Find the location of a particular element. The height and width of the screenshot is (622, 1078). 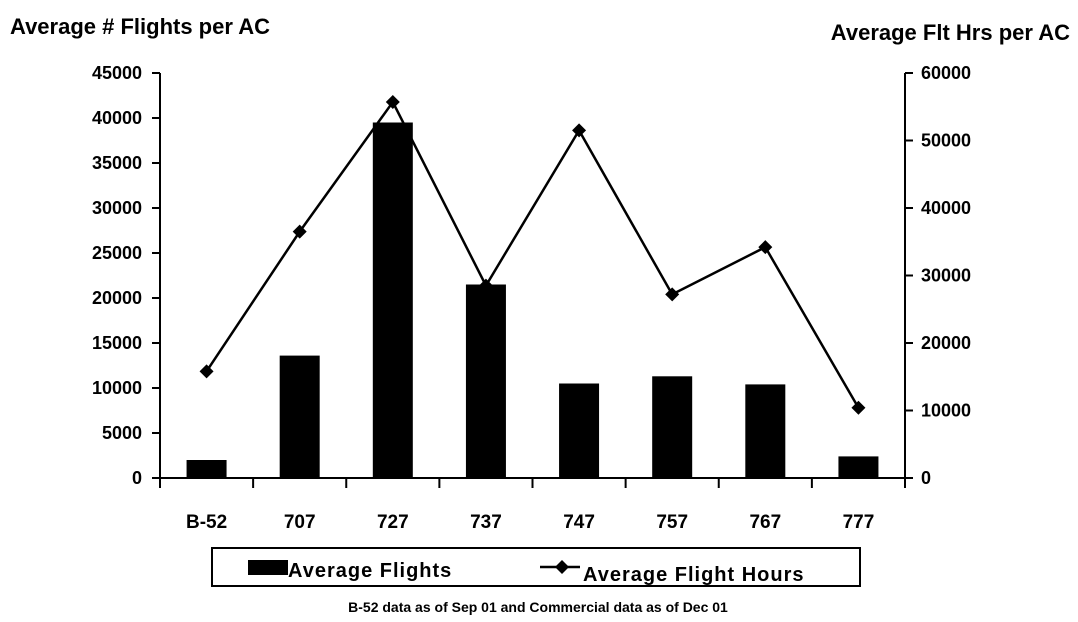

x-tick-label: 757 is located at coordinates (672, 522).